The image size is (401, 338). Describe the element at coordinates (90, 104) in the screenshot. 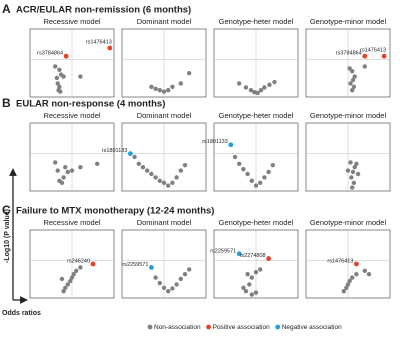

I see `section-title: EULAR non-response (4 months)` at that location.